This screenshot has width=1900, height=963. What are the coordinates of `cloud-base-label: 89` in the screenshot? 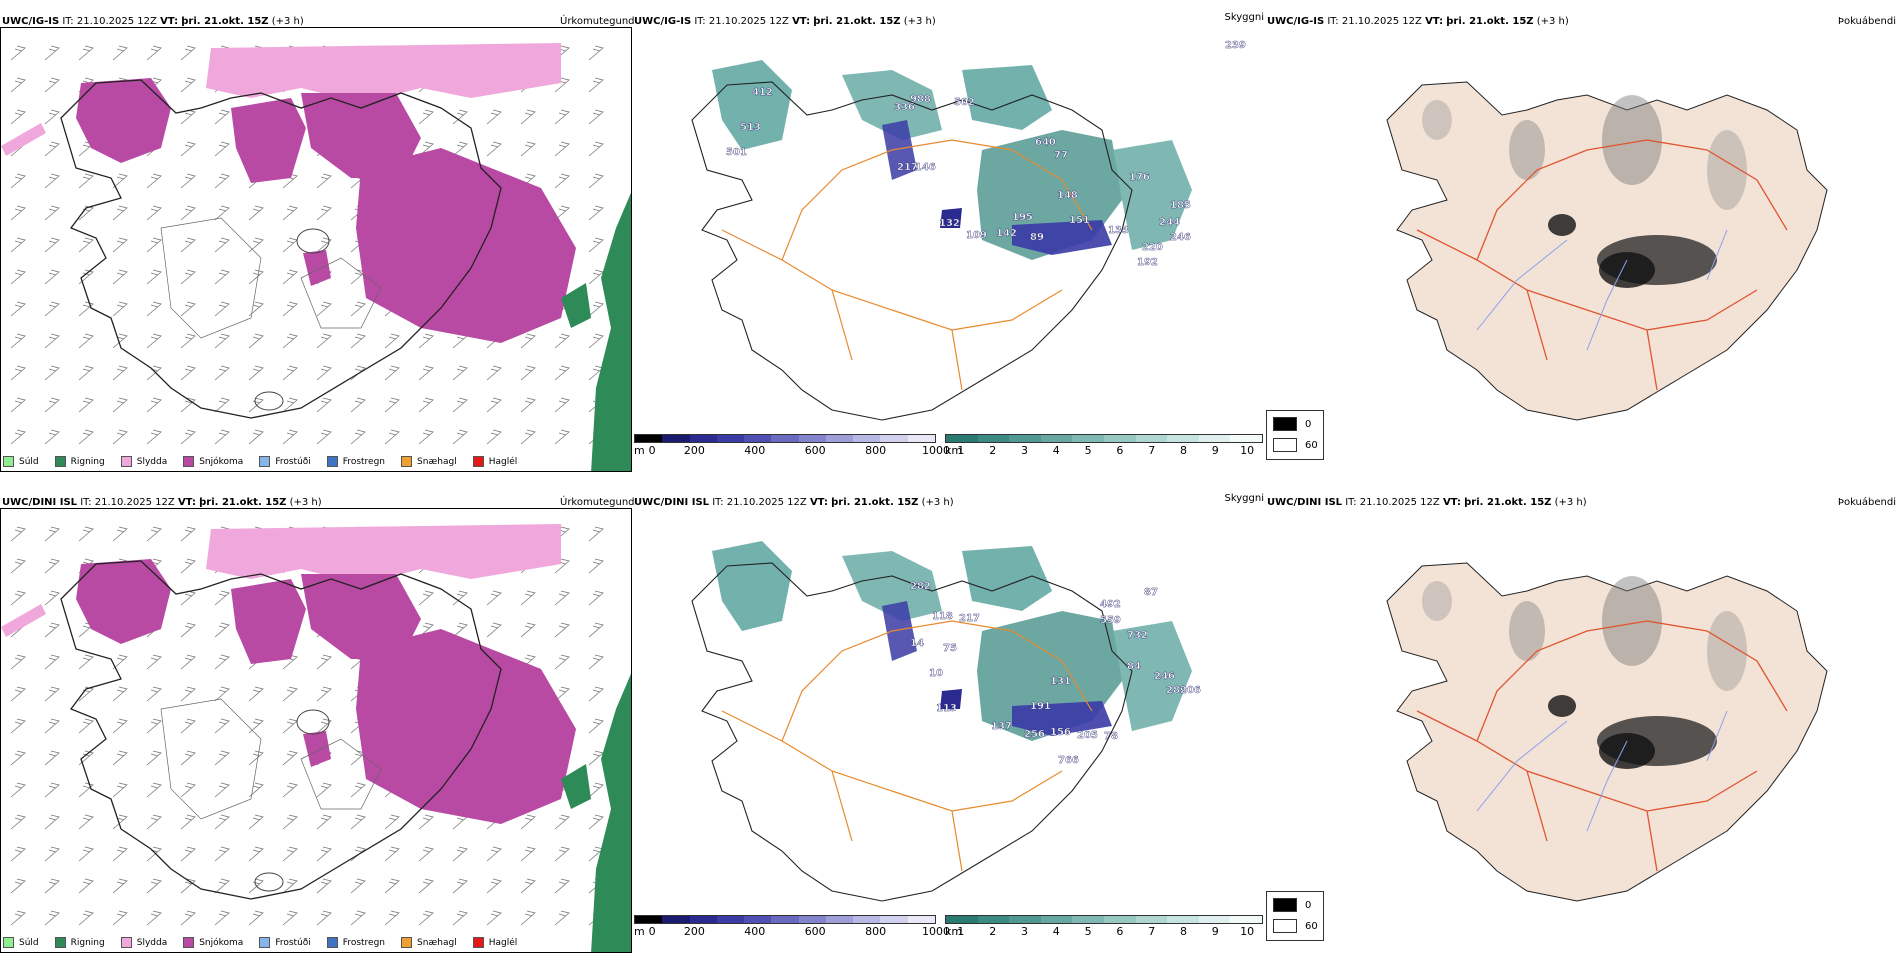 It's located at (1037, 237).